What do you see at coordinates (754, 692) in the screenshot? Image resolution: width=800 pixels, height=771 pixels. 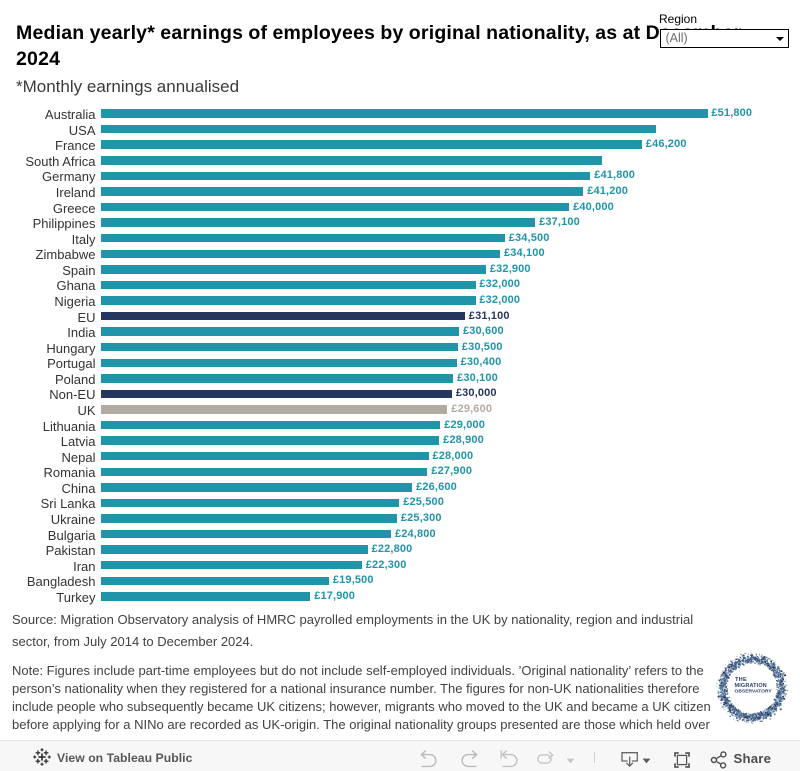 I see `svg-text: OBSERVATORY` at bounding box center [754, 692].